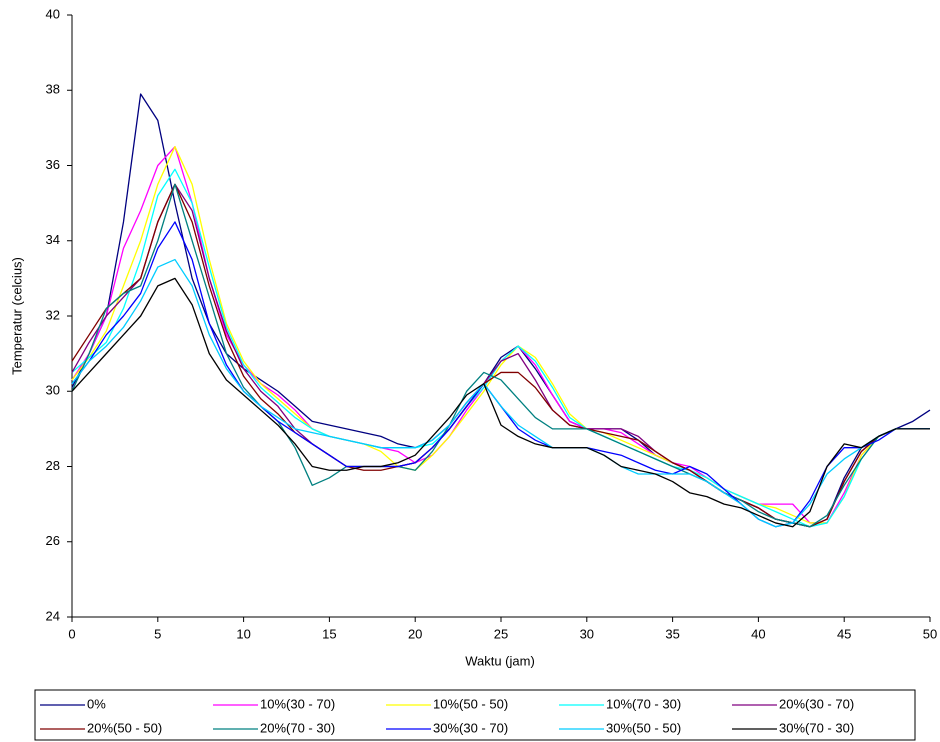  I want to click on x-tick-label: 30, so click(587, 633).